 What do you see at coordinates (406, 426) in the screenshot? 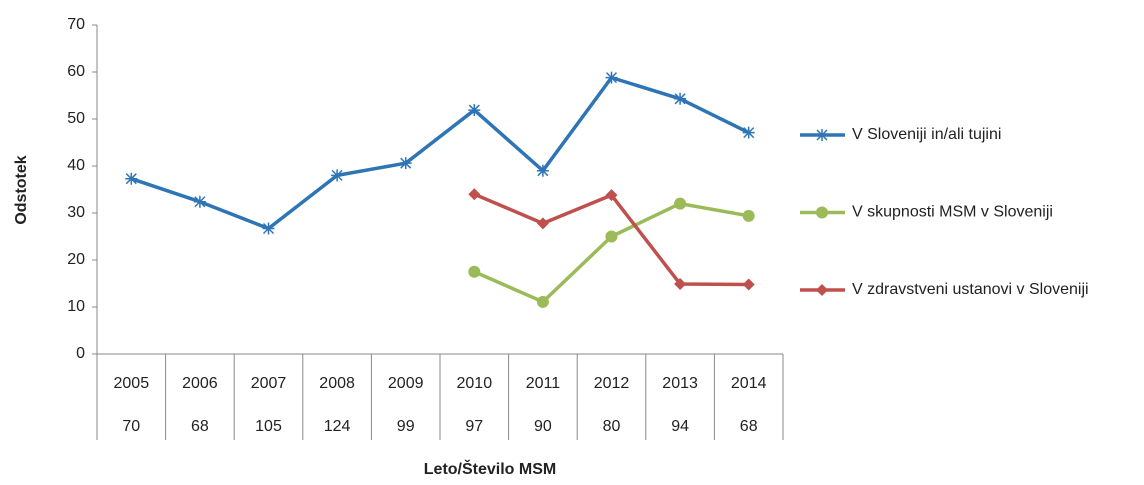
I see `category-count: 99` at bounding box center [406, 426].